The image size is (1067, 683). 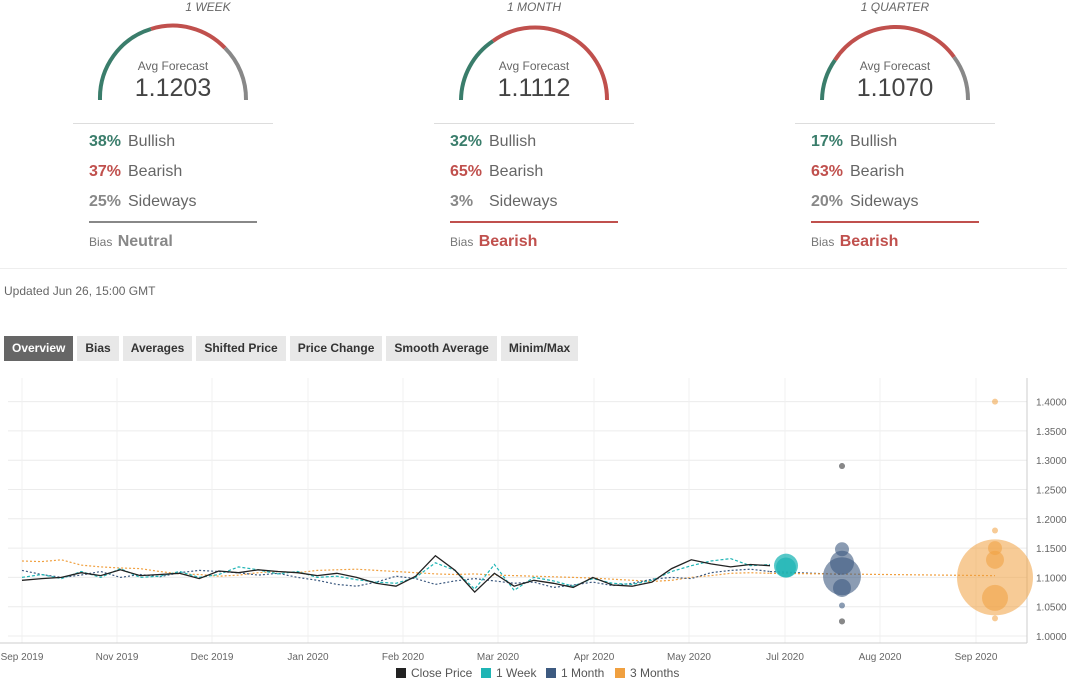 I want to click on y-tick-label: 1.0000, so click(x=1051, y=637).